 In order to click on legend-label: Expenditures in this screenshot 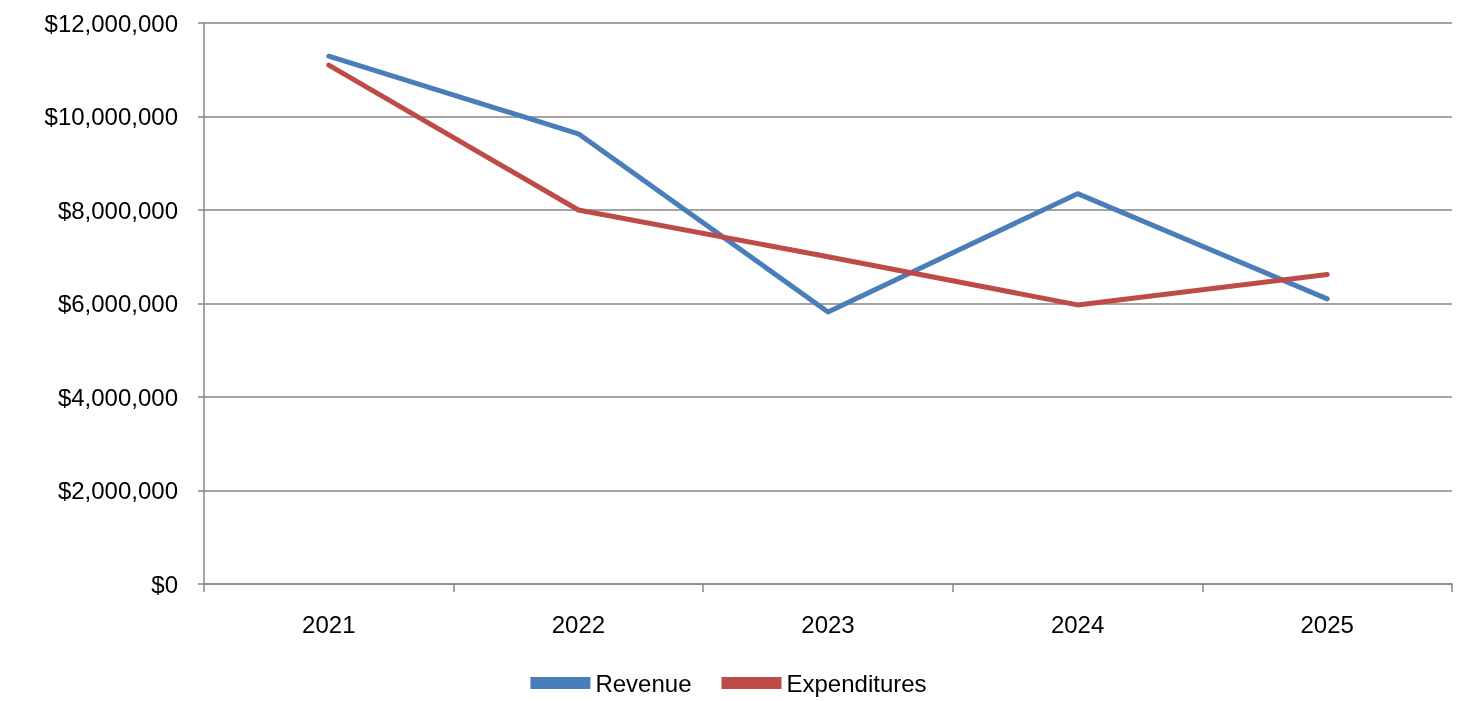, I will do `click(856, 683)`.